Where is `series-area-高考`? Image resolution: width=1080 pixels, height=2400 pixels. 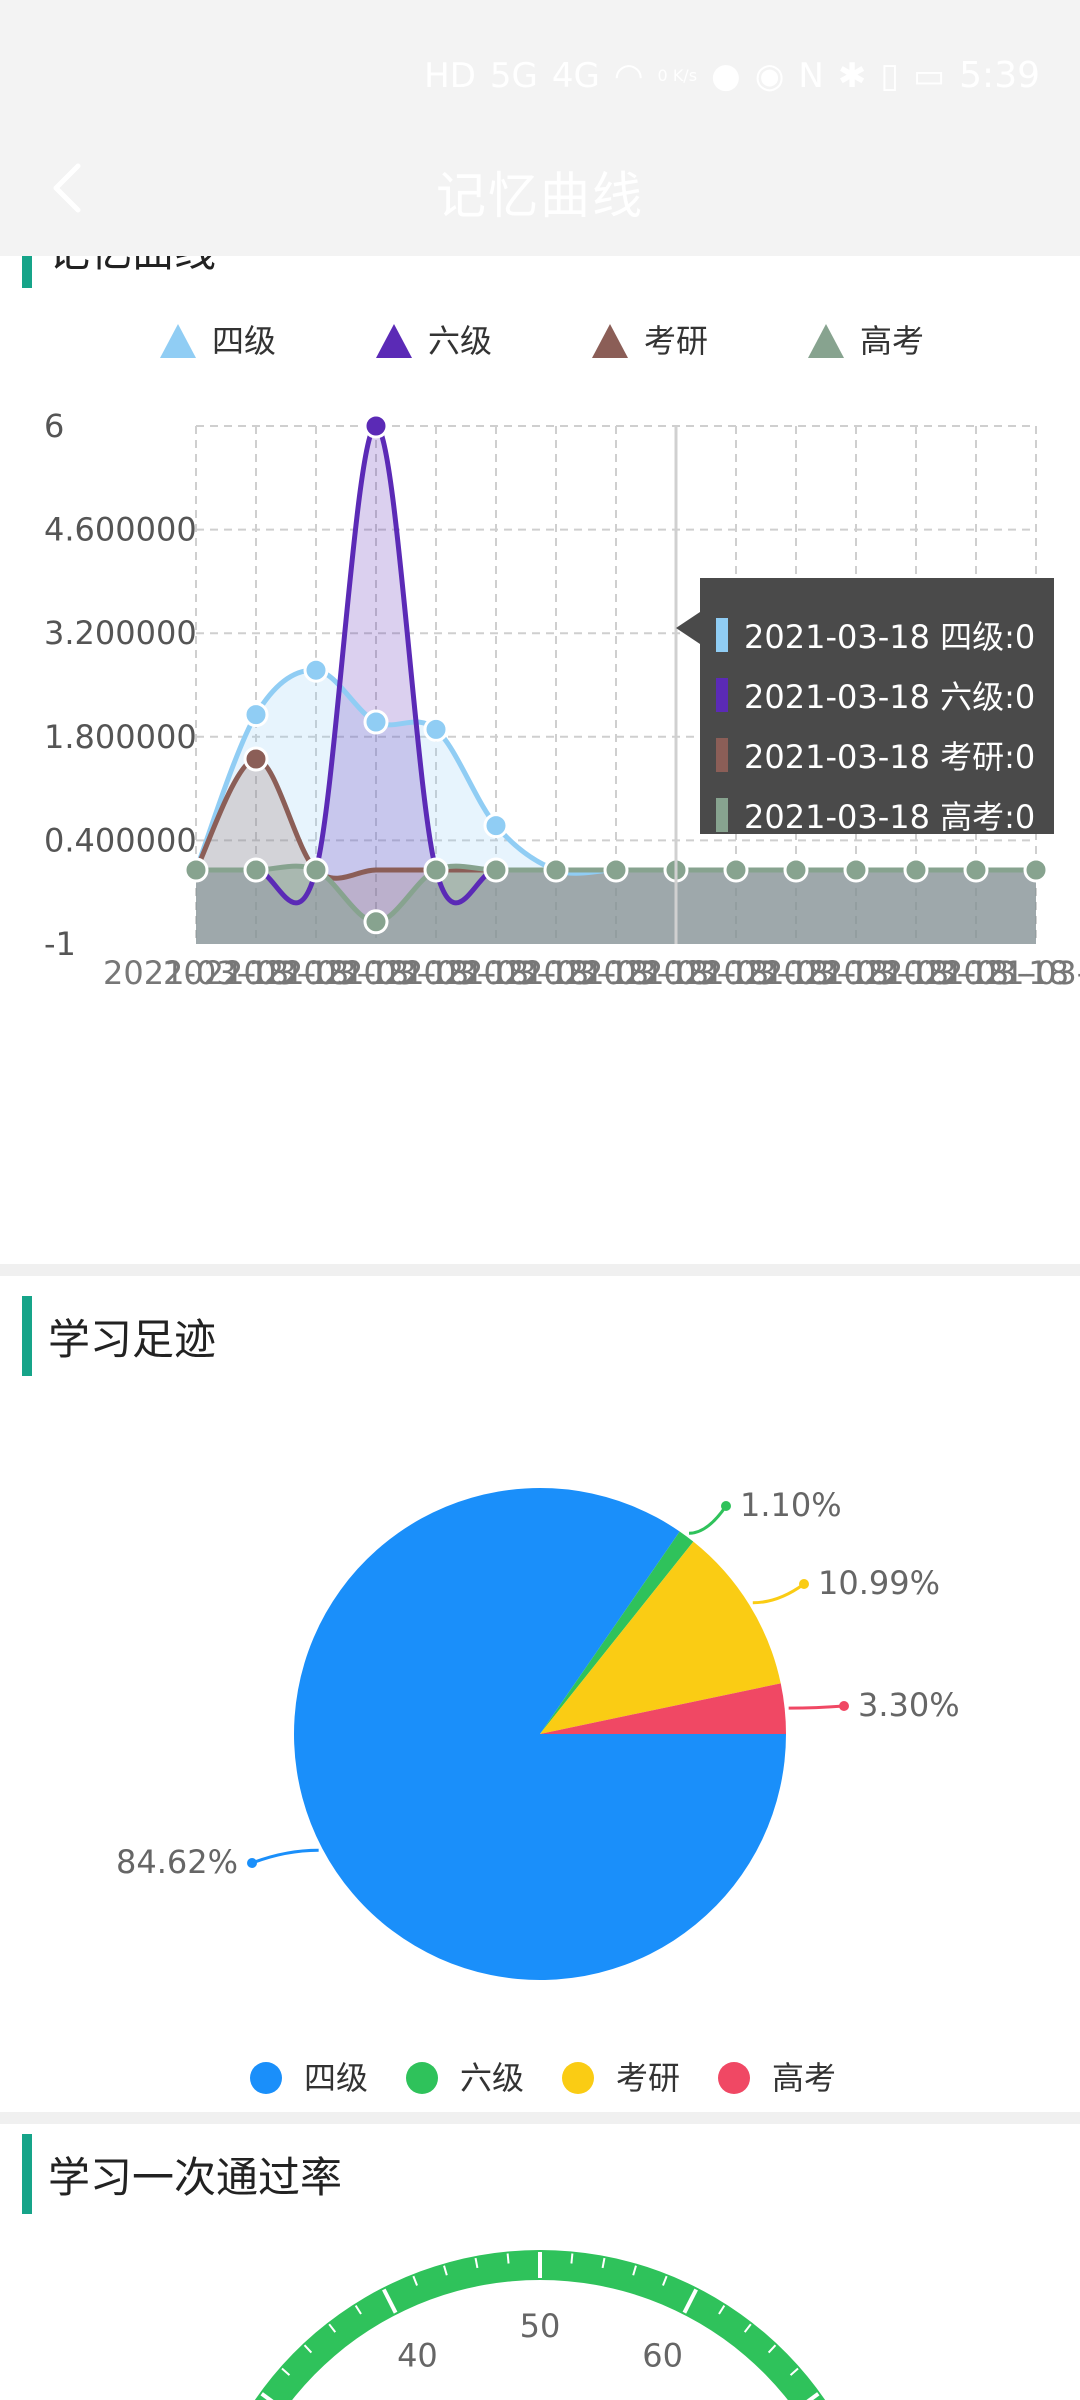
series-area-高考 is located at coordinates (616, 905).